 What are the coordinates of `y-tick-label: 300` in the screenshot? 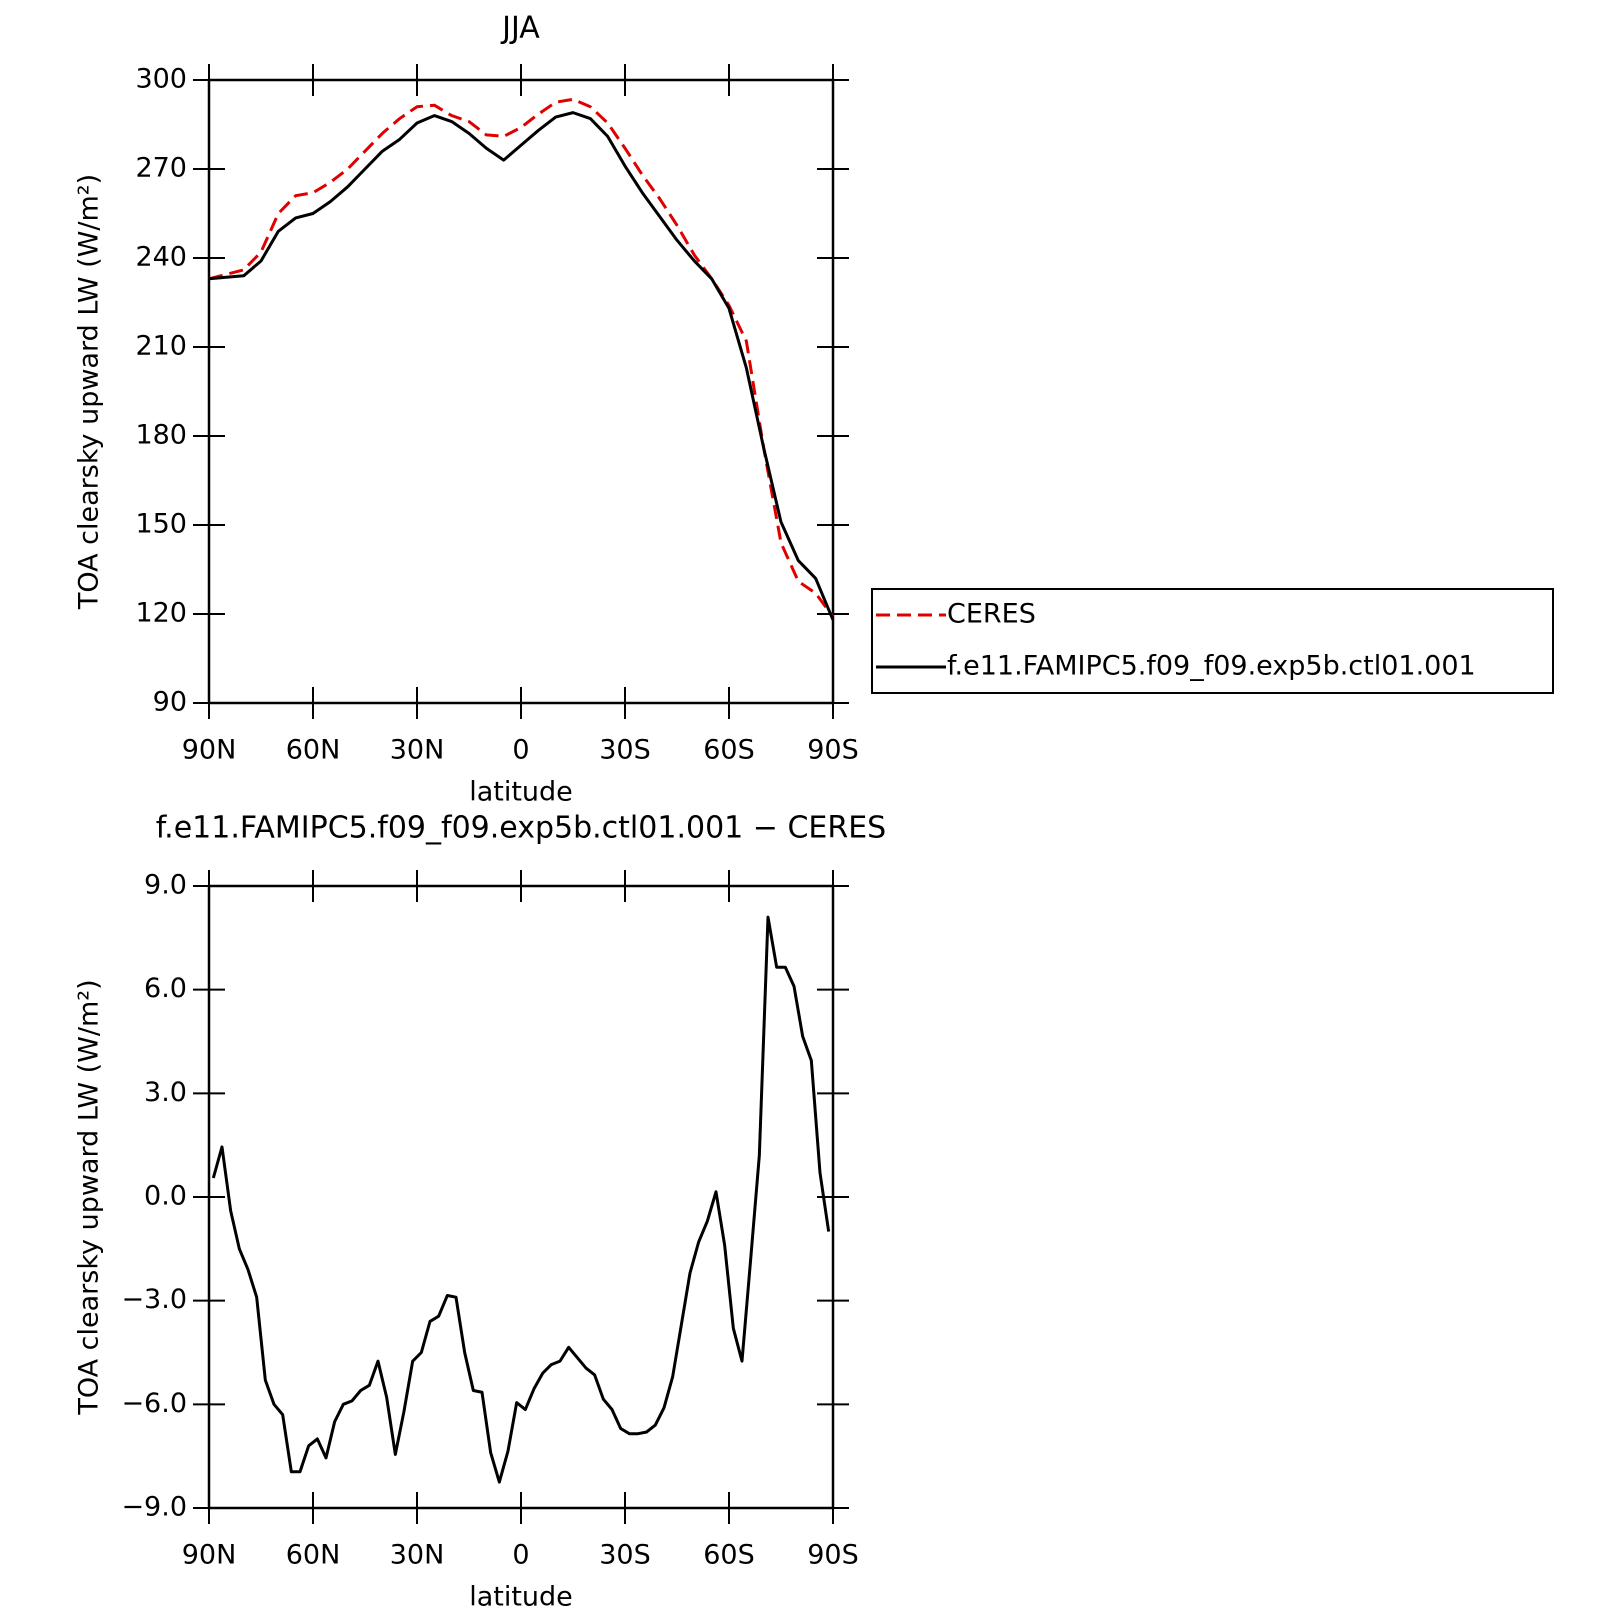 It's located at (161, 79).